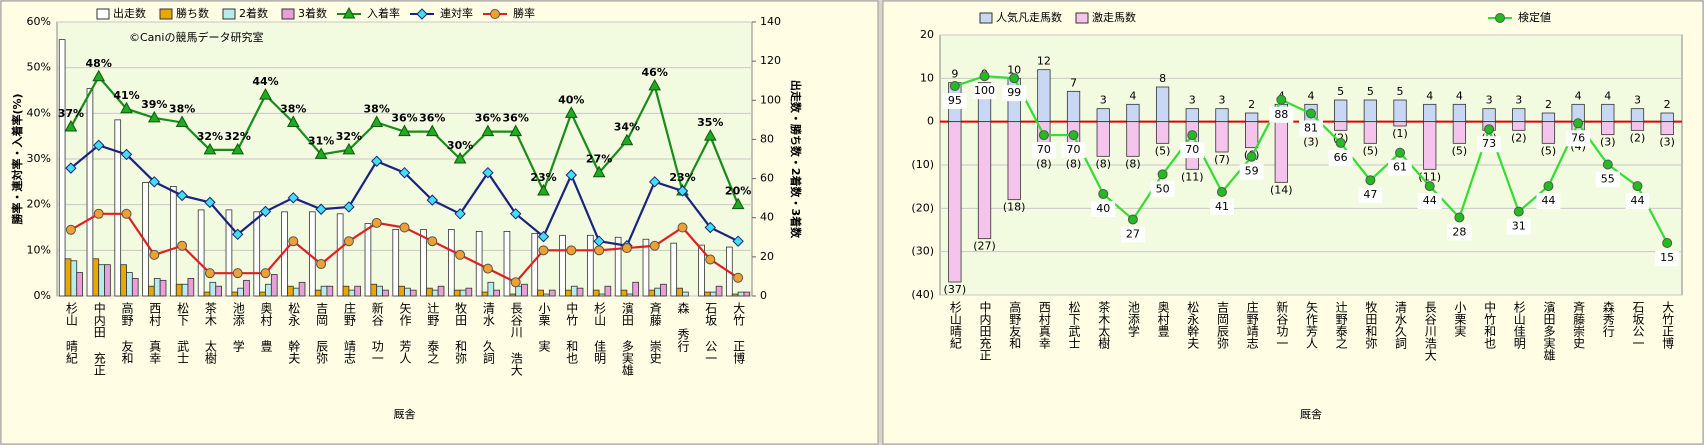 This screenshot has height=445, width=1704. I want to click on x-tick-label: 辻野泰之, so click(1341, 325).